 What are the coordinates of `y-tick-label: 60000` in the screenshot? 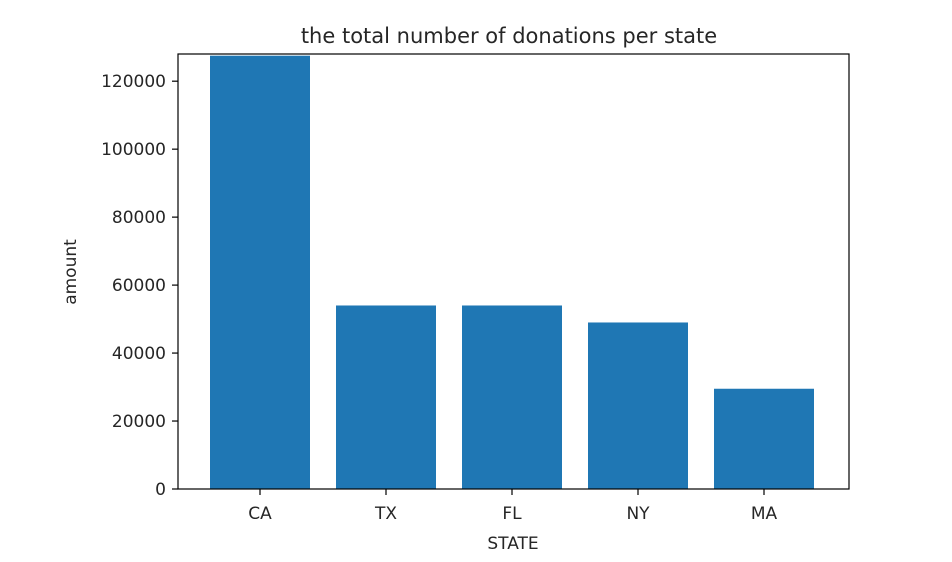 It's located at (139, 286).